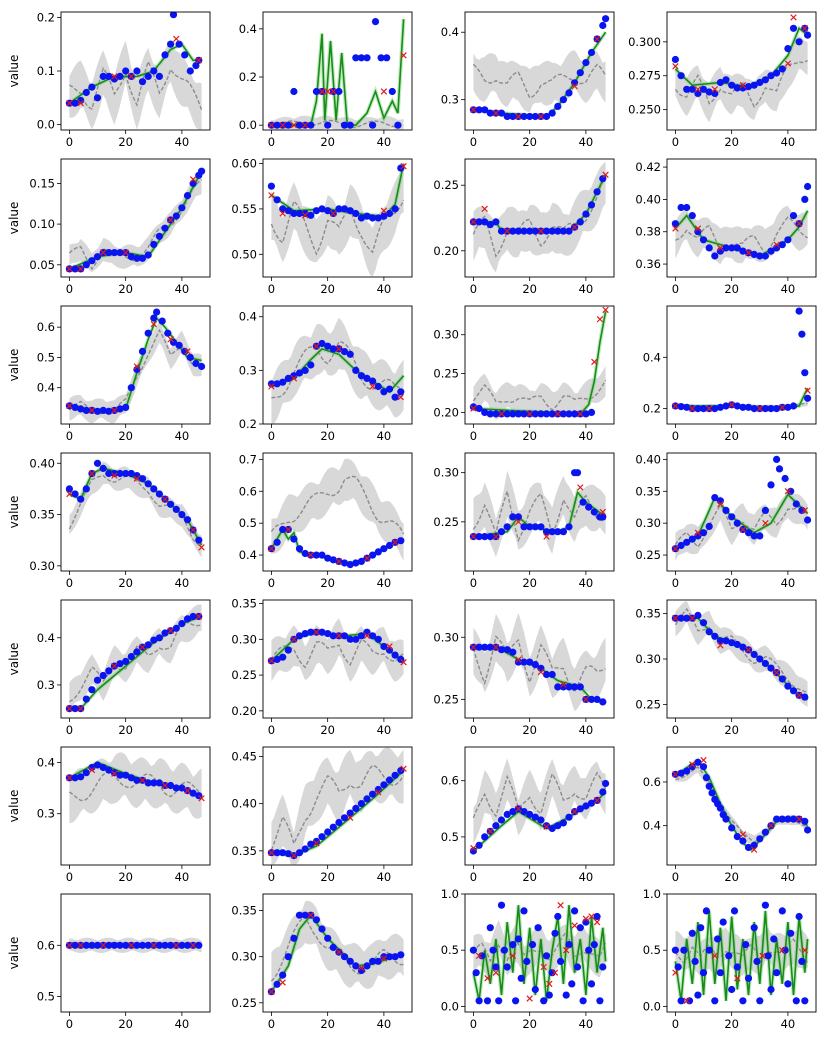  Describe the element at coordinates (46, 71) in the screenshot. I see `y-tick-label: 0.1` at that location.